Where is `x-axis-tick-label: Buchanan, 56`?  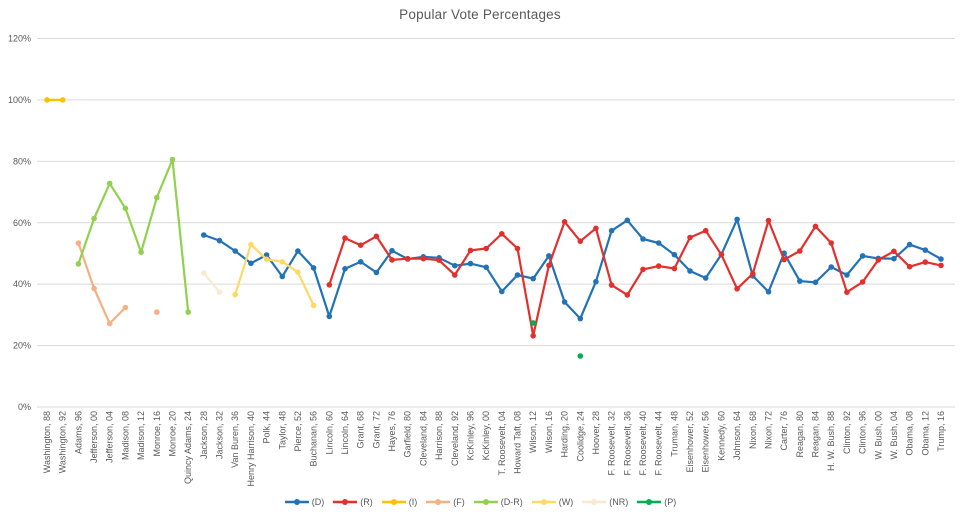 x-axis-tick-label: Buchanan, 56 is located at coordinates (314, 439).